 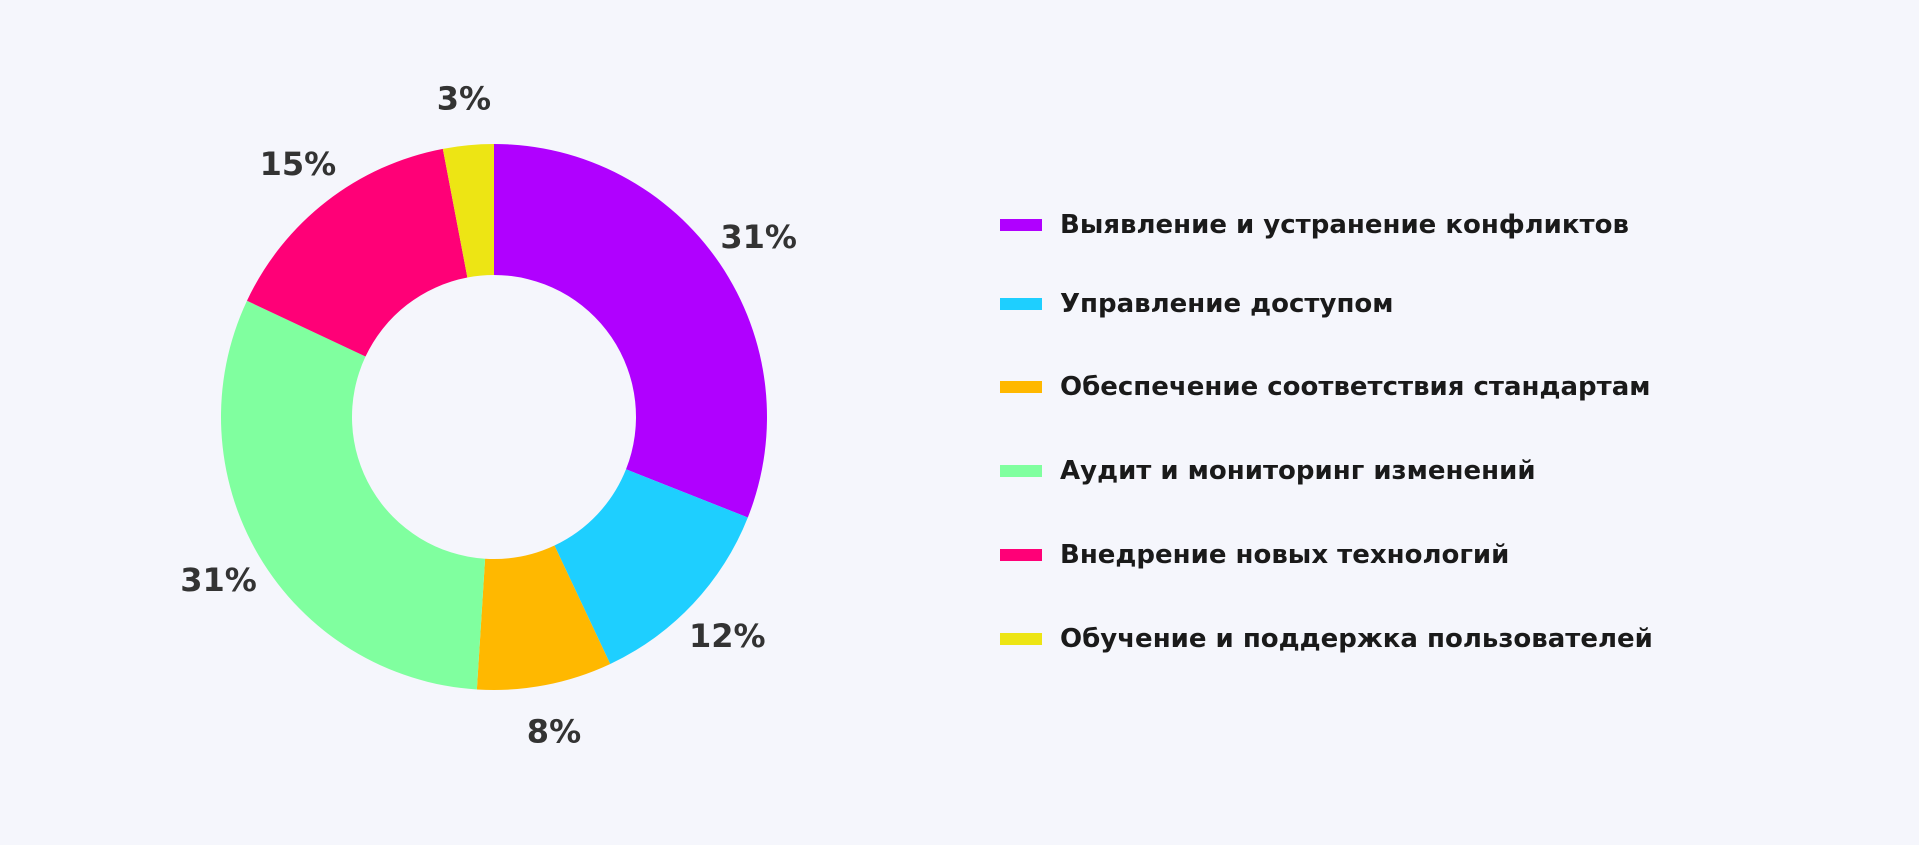 I want to click on slice-label-5: 3%, so click(x=464, y=98).